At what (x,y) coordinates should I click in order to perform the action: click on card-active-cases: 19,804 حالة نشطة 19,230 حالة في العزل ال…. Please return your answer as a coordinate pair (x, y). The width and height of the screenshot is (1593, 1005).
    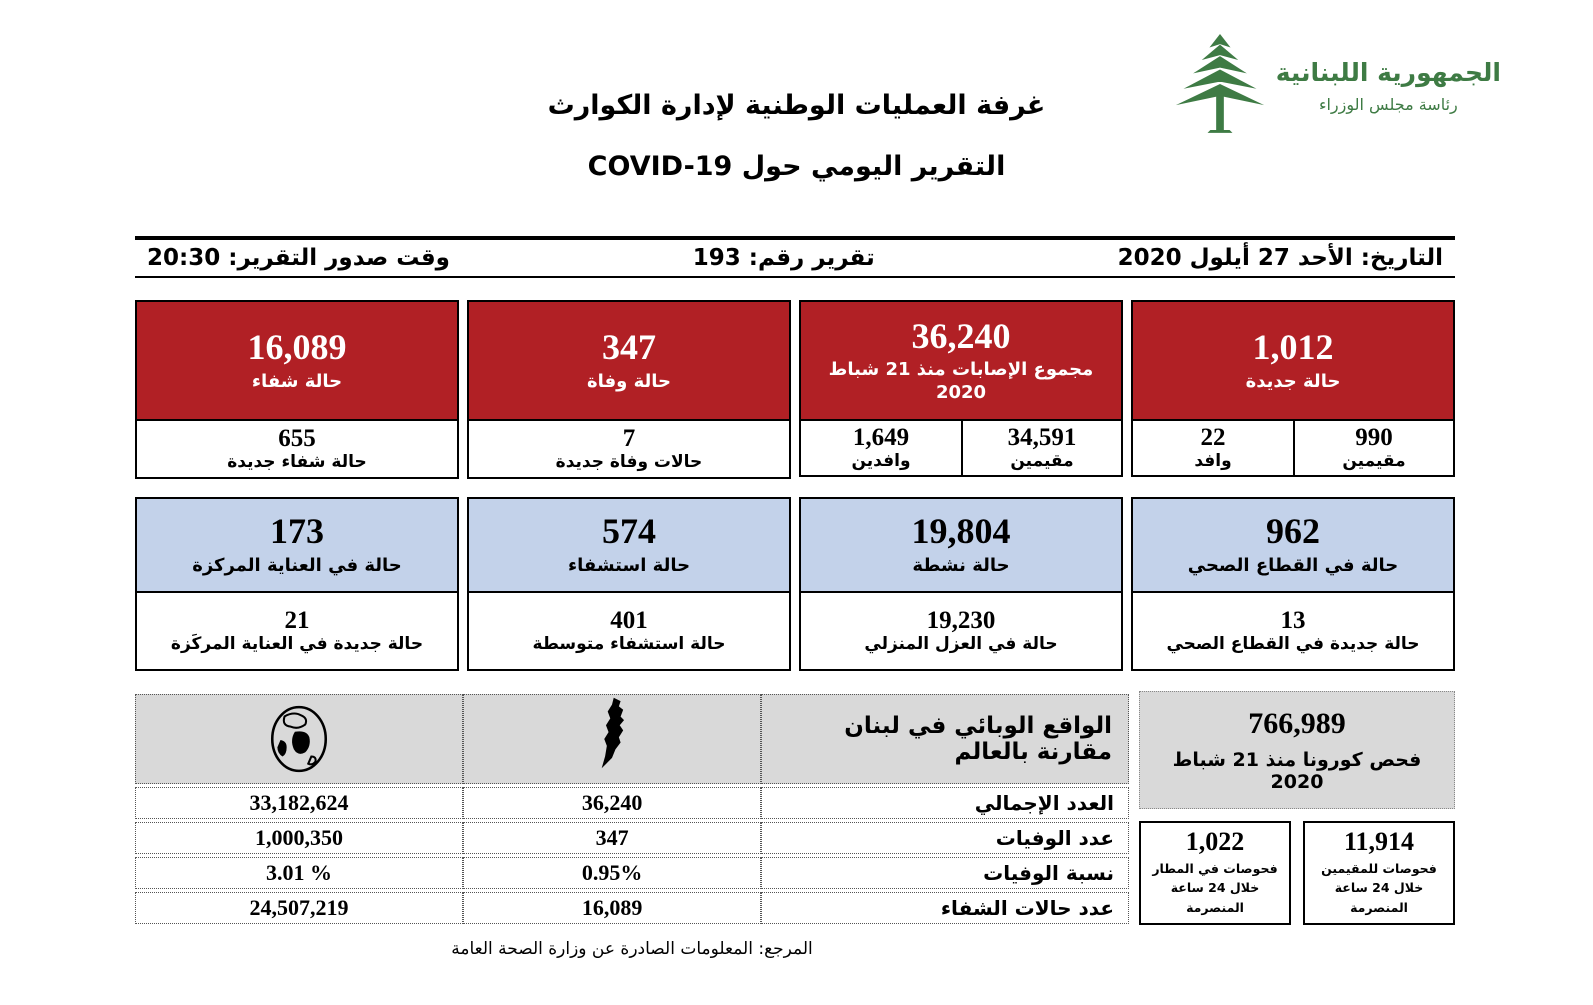
    Looking at the image, I should click on (961, 584).